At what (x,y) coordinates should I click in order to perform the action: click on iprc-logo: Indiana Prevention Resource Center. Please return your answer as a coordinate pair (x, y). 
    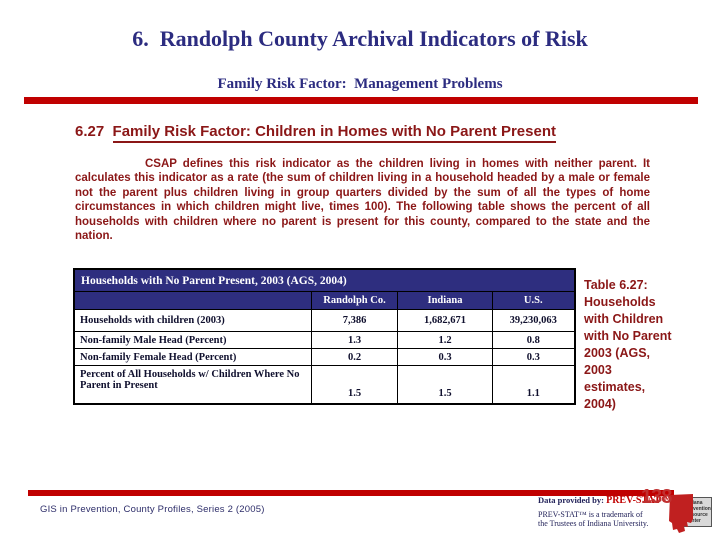
    Looking at the image, I should click on (690, 514).